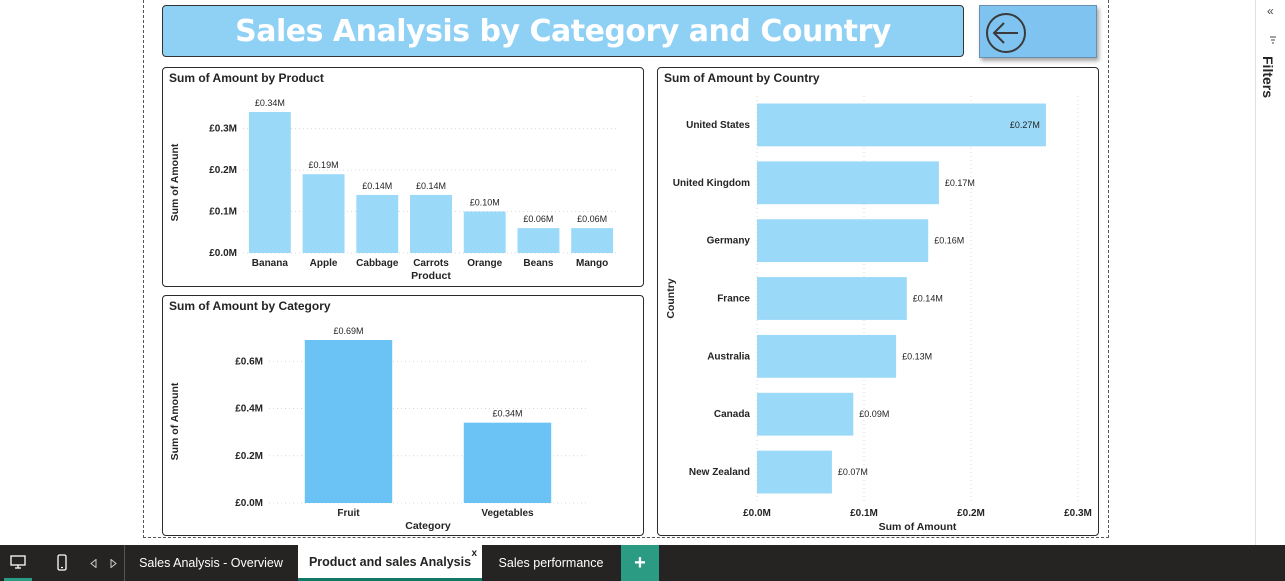 The height and width of the screenshot is (581, 1285). I want to click on bar-banana, so click(269, 182).